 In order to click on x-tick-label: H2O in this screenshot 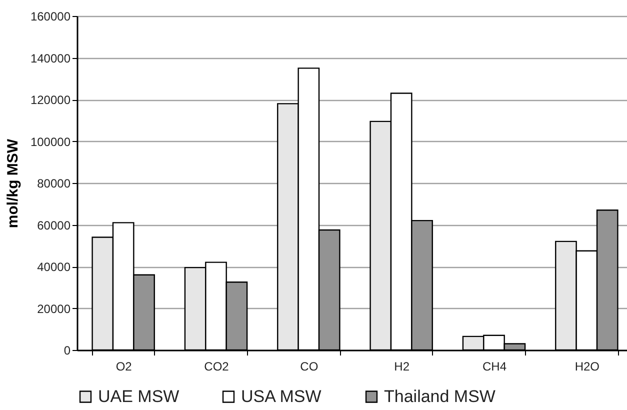, I will do `click(587, 367)`.